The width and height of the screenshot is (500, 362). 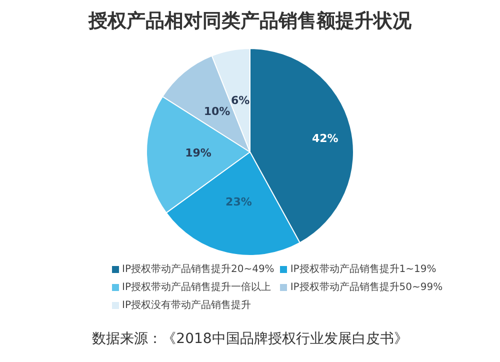 I want to click on legend-label: IP授权没有带动产品销售提升, so click(x=186, y=305).